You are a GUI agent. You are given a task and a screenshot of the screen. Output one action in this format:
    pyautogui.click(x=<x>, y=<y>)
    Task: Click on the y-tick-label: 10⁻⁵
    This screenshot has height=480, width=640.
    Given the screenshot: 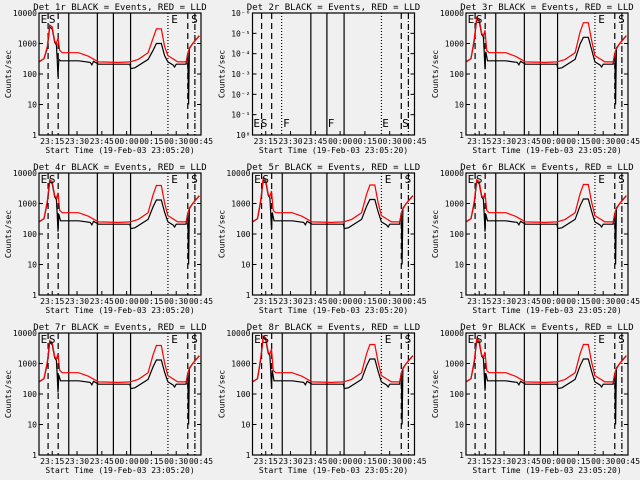 What is the action you would take?
    pyautogui.click(x=240, y=33)
    